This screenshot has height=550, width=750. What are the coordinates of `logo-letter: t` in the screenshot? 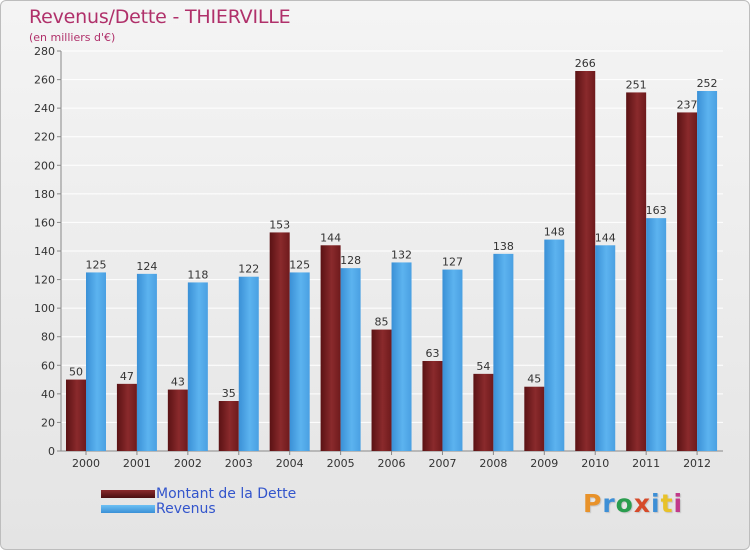 It's located at (667, 503).